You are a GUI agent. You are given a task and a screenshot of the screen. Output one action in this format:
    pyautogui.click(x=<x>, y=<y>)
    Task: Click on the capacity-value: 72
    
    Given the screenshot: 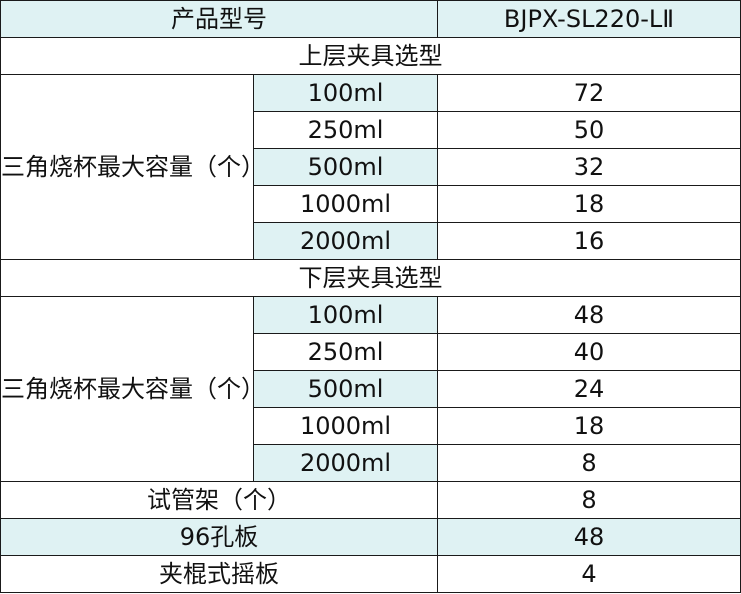 What is the action you would take?
    pyautogui.click(x=589, y=93)
    